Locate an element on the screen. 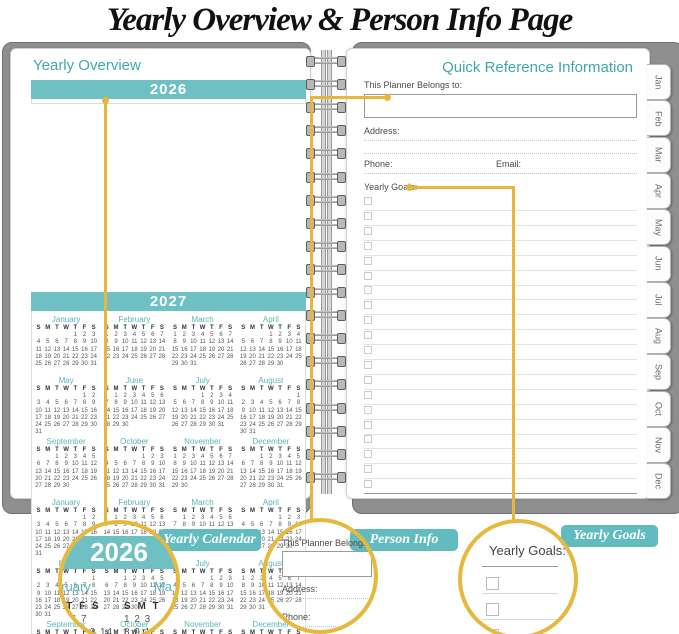  person-info-badge: Person Info is located at coordinates (404, 540).